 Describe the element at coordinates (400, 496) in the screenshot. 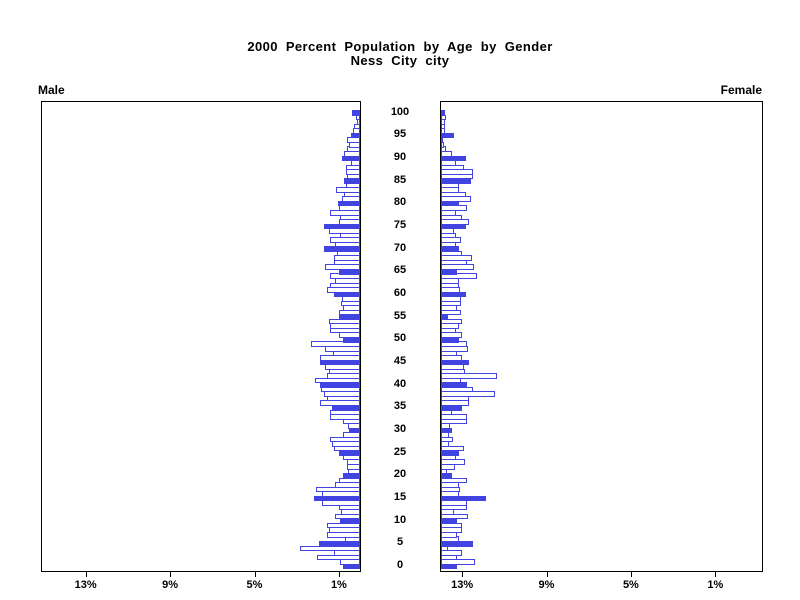

I see `age-tick-label-15: 15` at that location.